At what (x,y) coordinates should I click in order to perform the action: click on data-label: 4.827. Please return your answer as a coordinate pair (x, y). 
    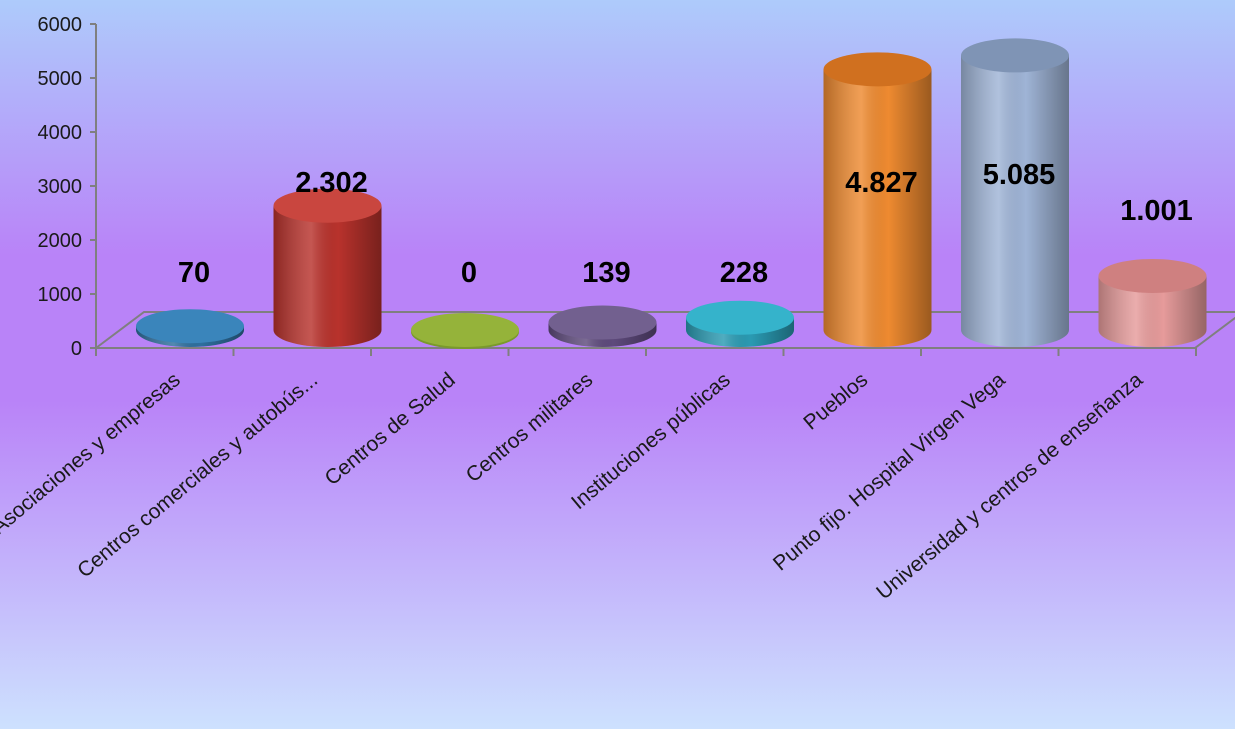
    Looking at the image, I should click on (881, 183).